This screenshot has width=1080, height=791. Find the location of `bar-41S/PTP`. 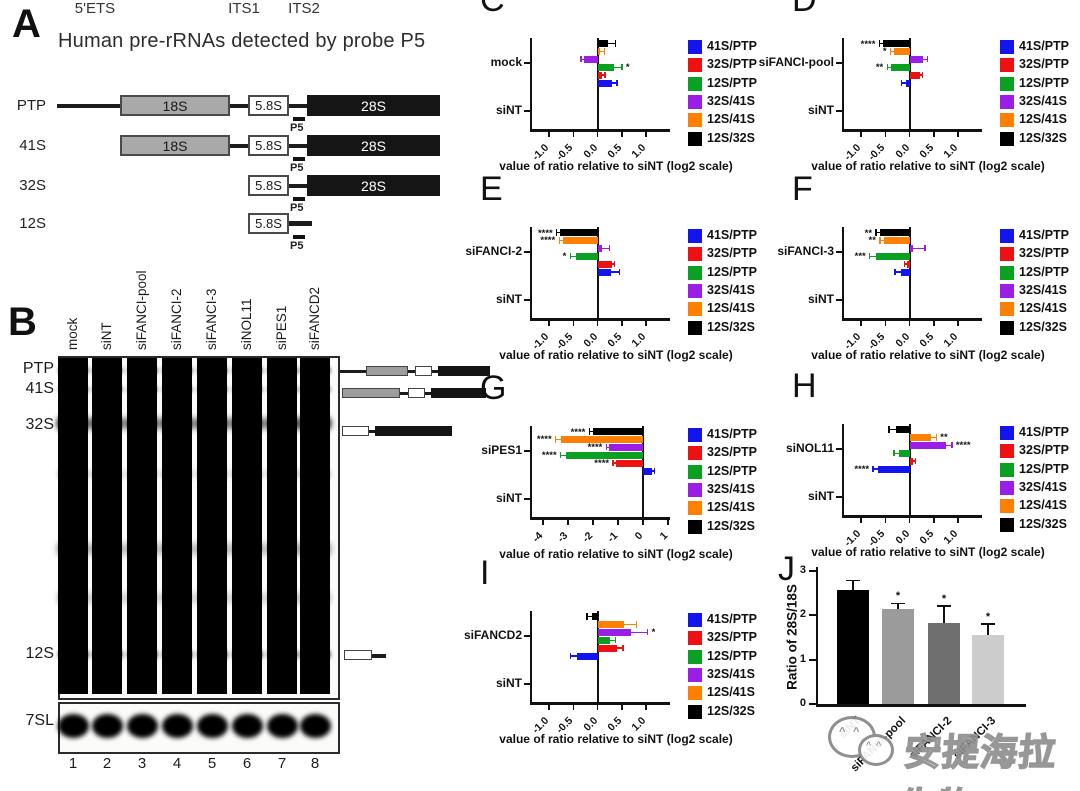

bar-41S/PTP is located at coordinates (604, 272).